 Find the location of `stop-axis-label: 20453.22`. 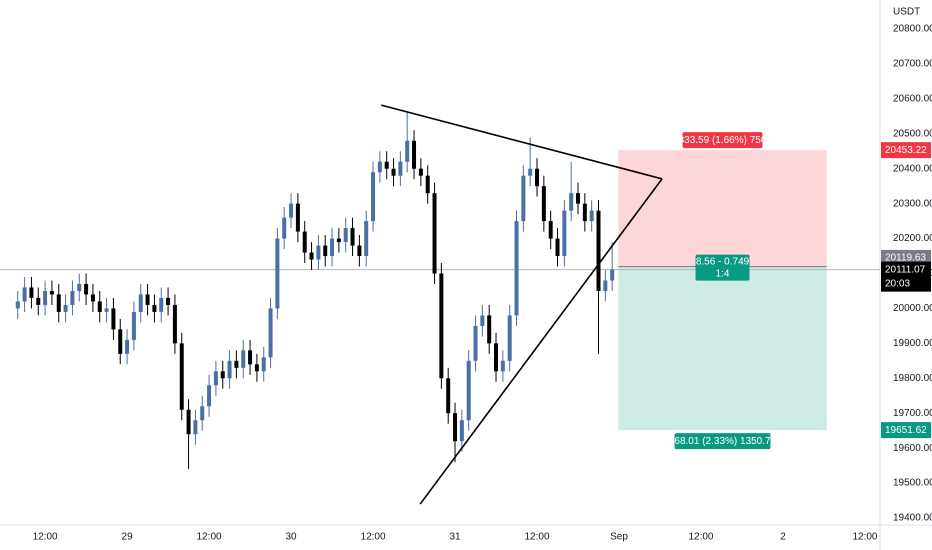

stop-axis-label: 20453.22 is located at coordinates (906, 150).